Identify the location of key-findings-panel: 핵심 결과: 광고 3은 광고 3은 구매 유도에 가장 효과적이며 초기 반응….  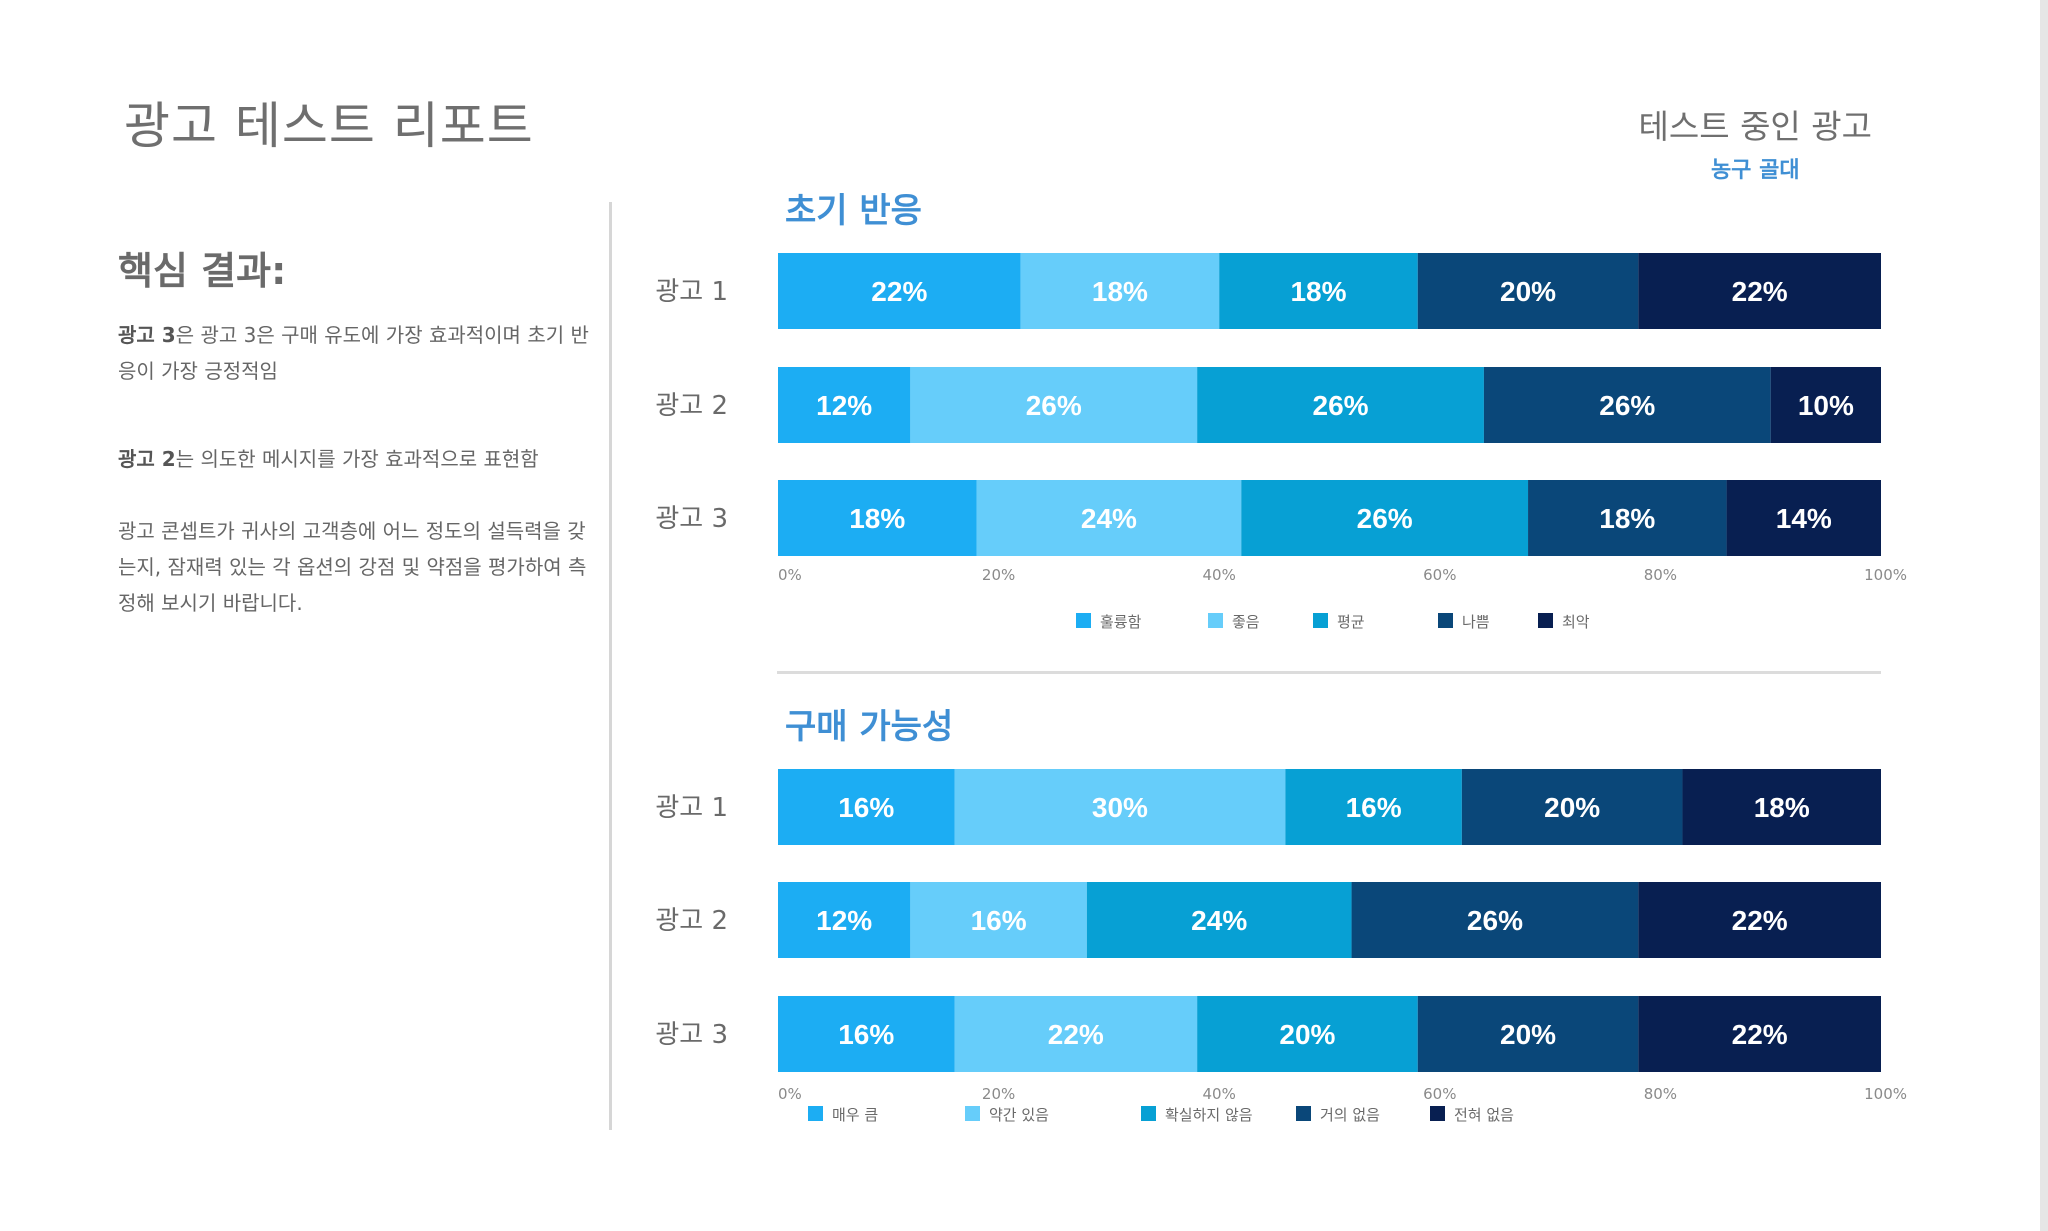
(358, 430).